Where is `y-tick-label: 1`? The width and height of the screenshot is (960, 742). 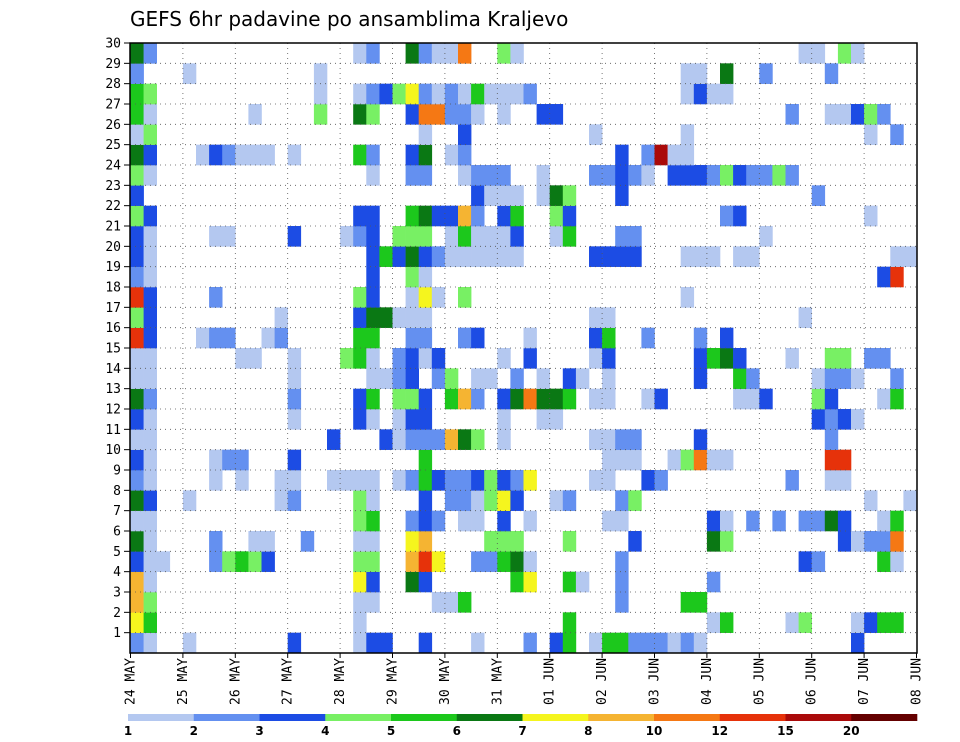
y-tick-label: 1 is located at coordinates (117, 633).